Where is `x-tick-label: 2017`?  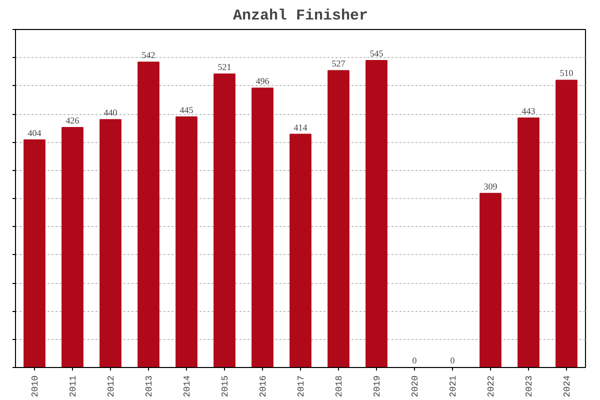
x-tick-label: 2017 is located at coordinates (301, 386).